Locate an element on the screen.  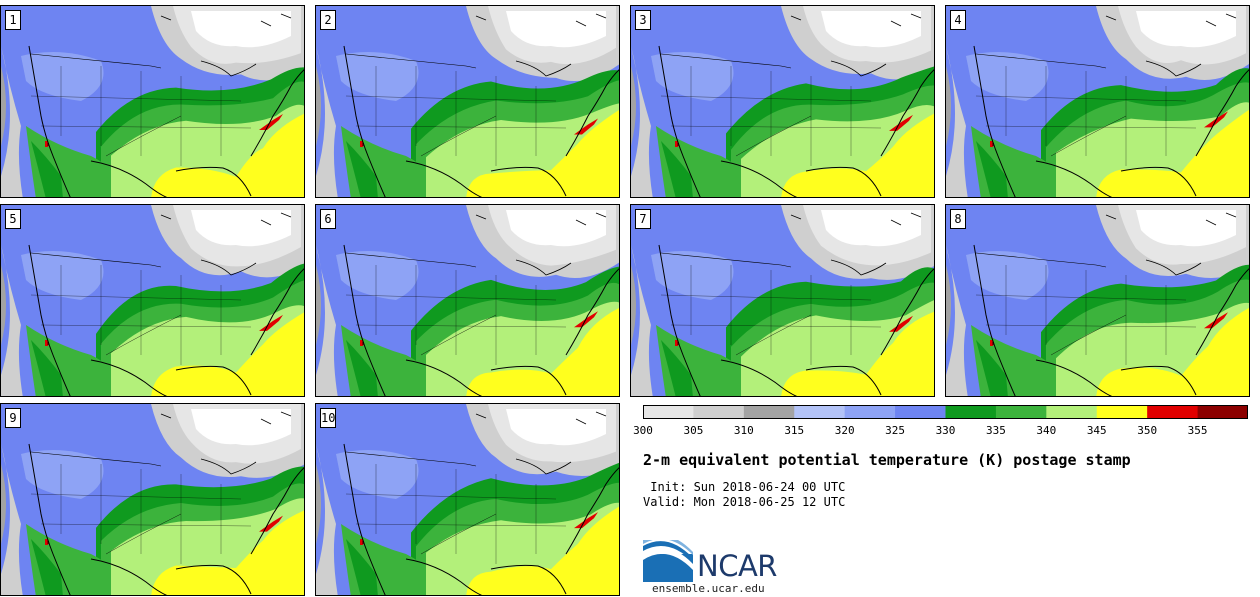
member-panel-6: 6 is located at coordinates (467, 300).